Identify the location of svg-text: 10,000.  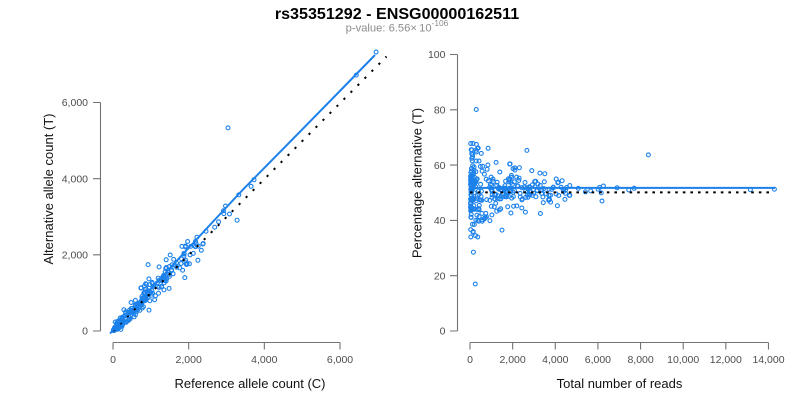
(683, 360).